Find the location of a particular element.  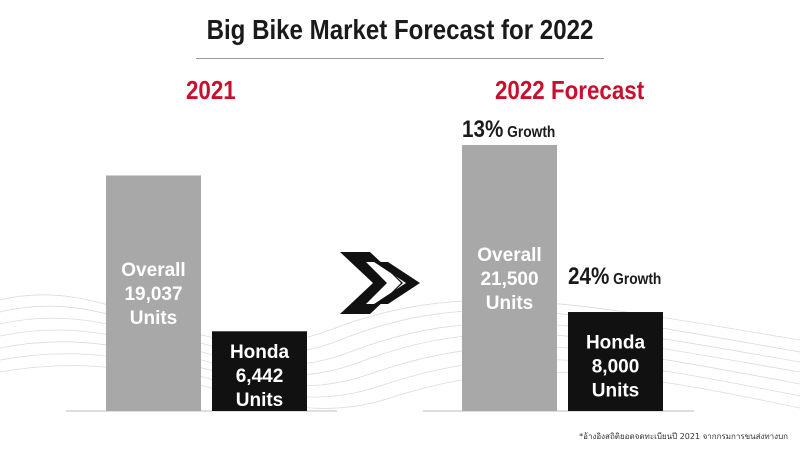

page-title: Big Bike Market Forecast for 2022 is located at coordinates (400, 29).